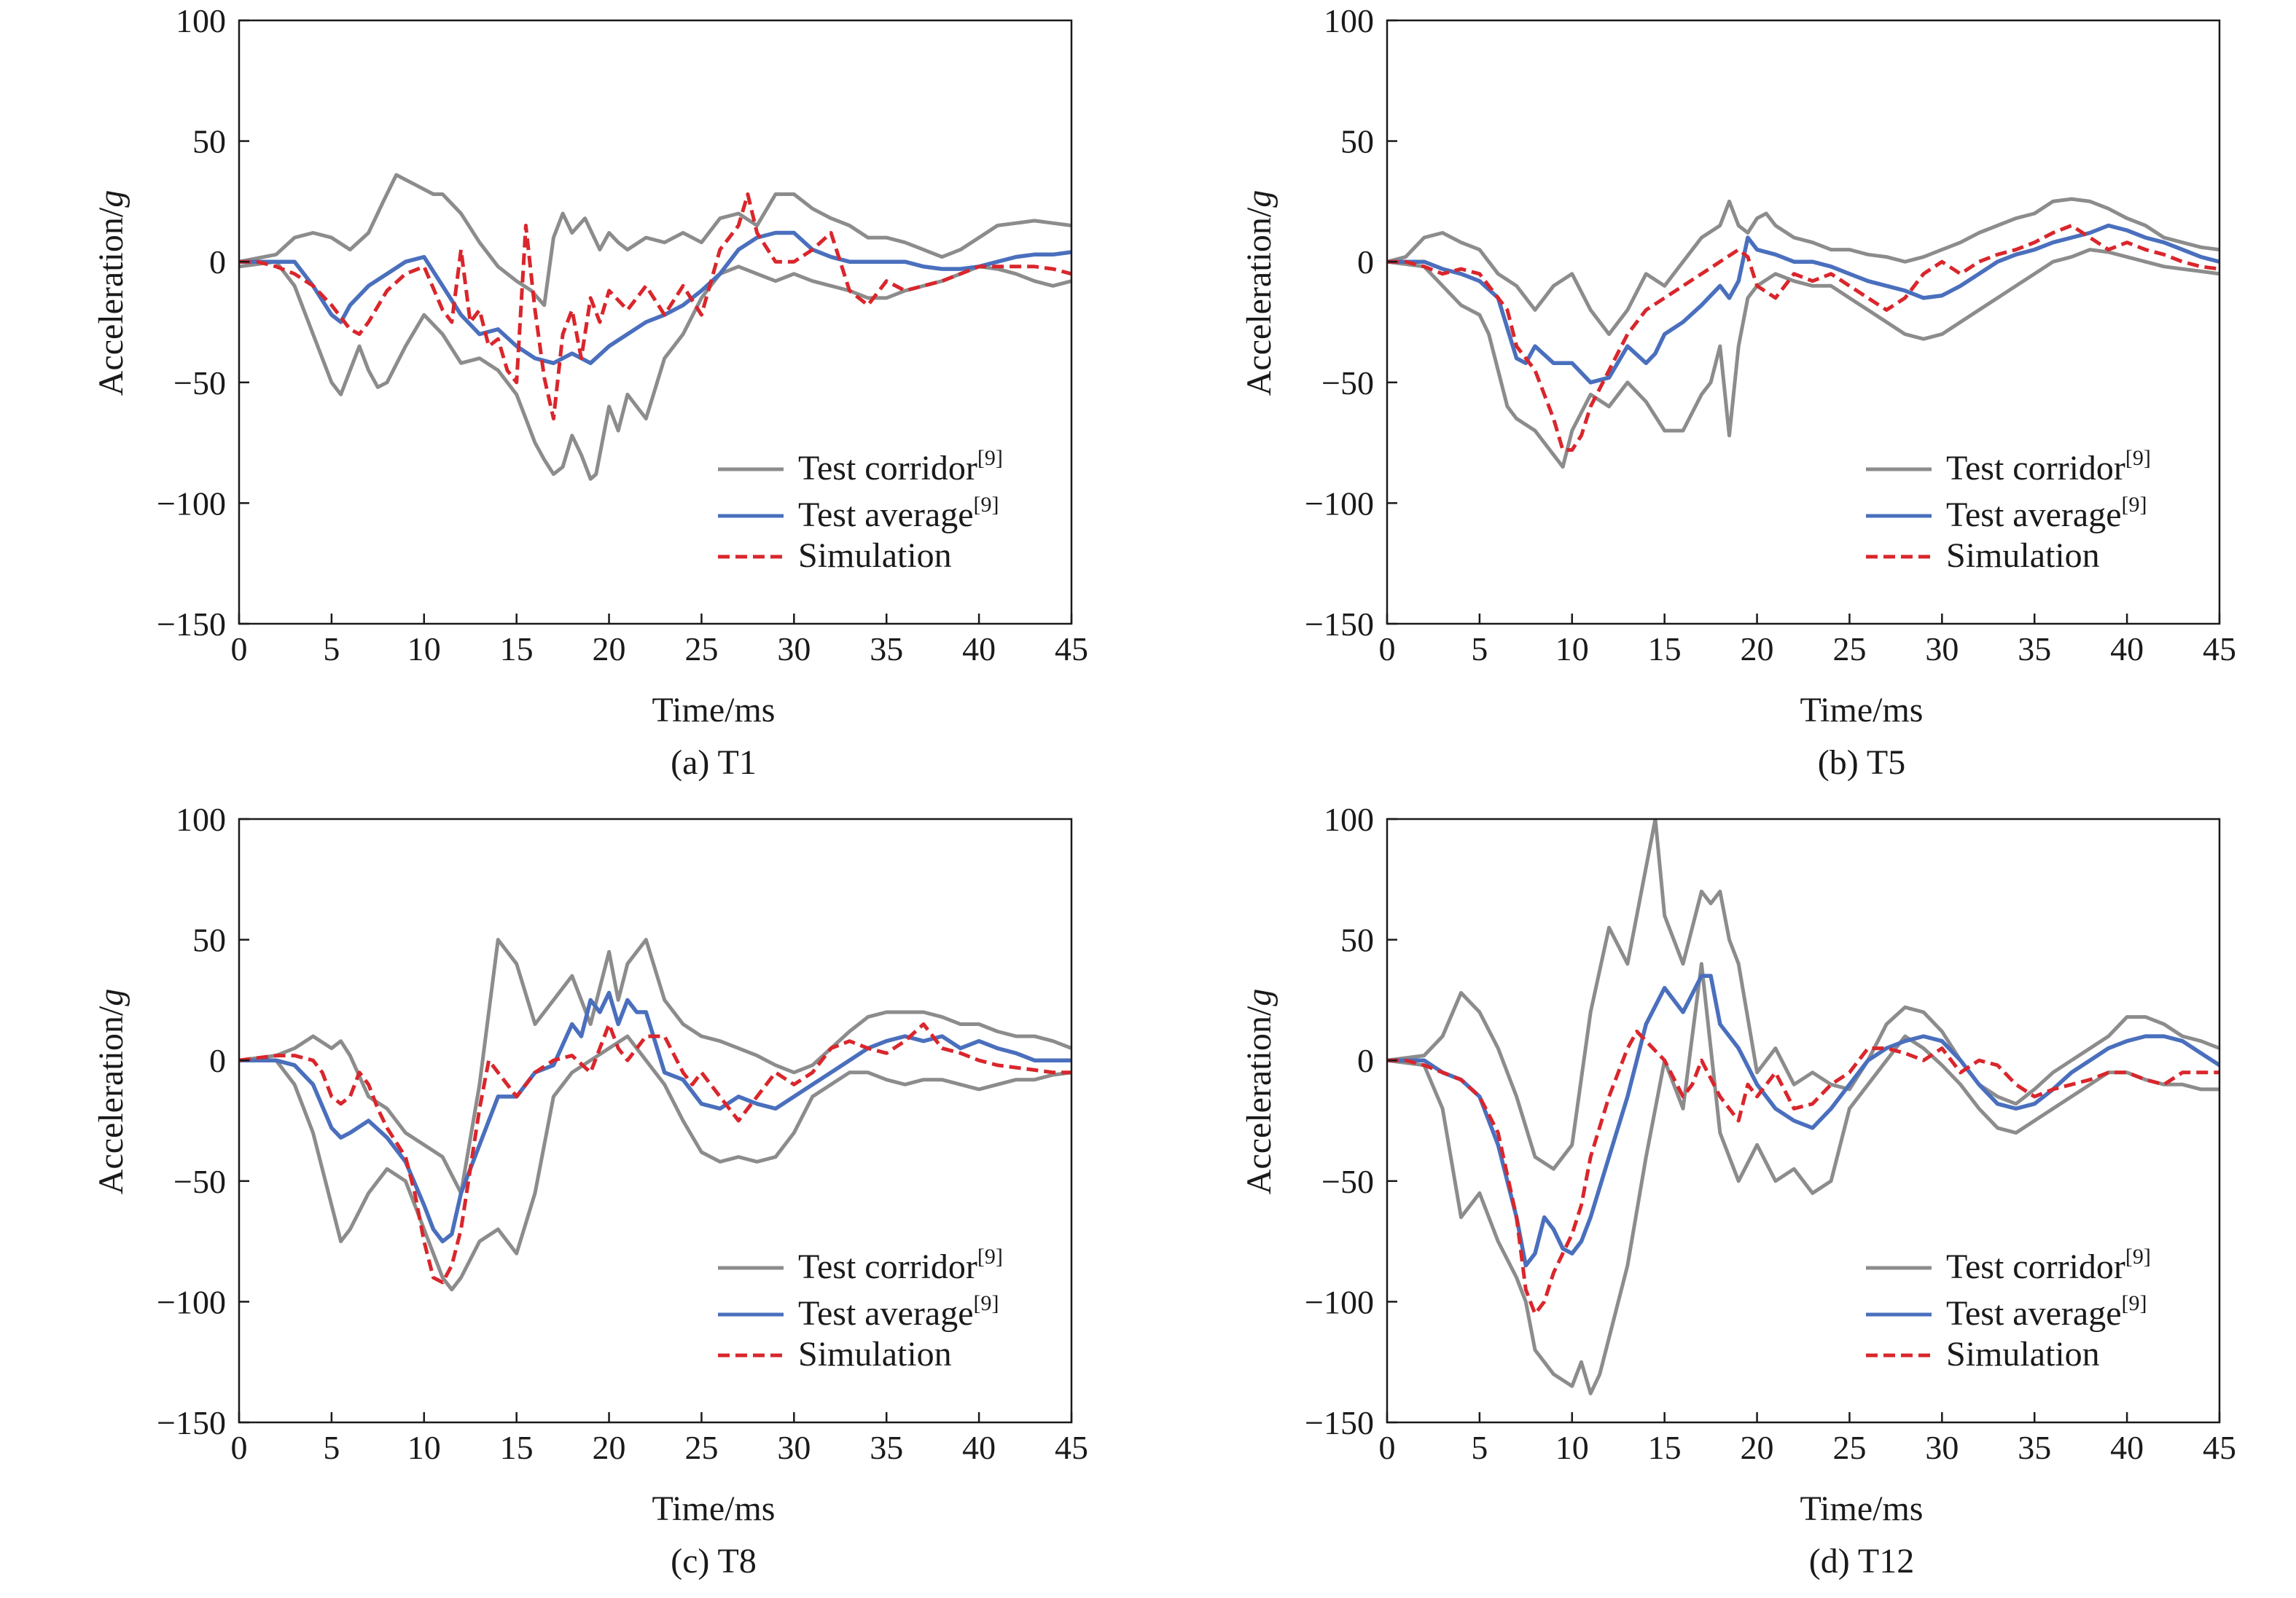 Image resolution: width=2296 pixels, height=1598 pixels. What do you see at coordinates (987, 505) in the screenshot?
I see `legend-average-ref: [9]` at bounding box center [987, 505].